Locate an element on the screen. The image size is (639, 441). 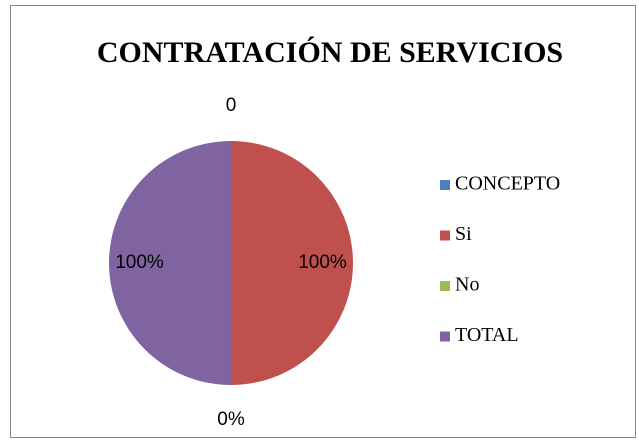
legend-label: Si is located at coordinates (463, 234).